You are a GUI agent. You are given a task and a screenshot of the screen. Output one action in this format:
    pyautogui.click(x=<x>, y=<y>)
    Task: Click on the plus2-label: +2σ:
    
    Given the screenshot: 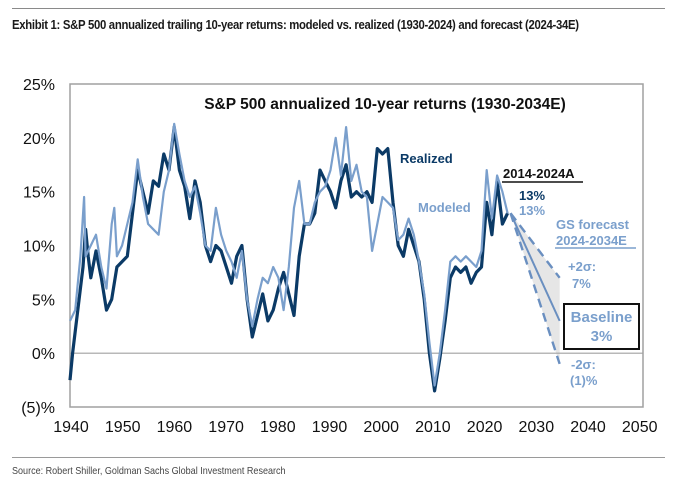 What is the action you would take?
    pyautogui.click(x=582, y=266)
    